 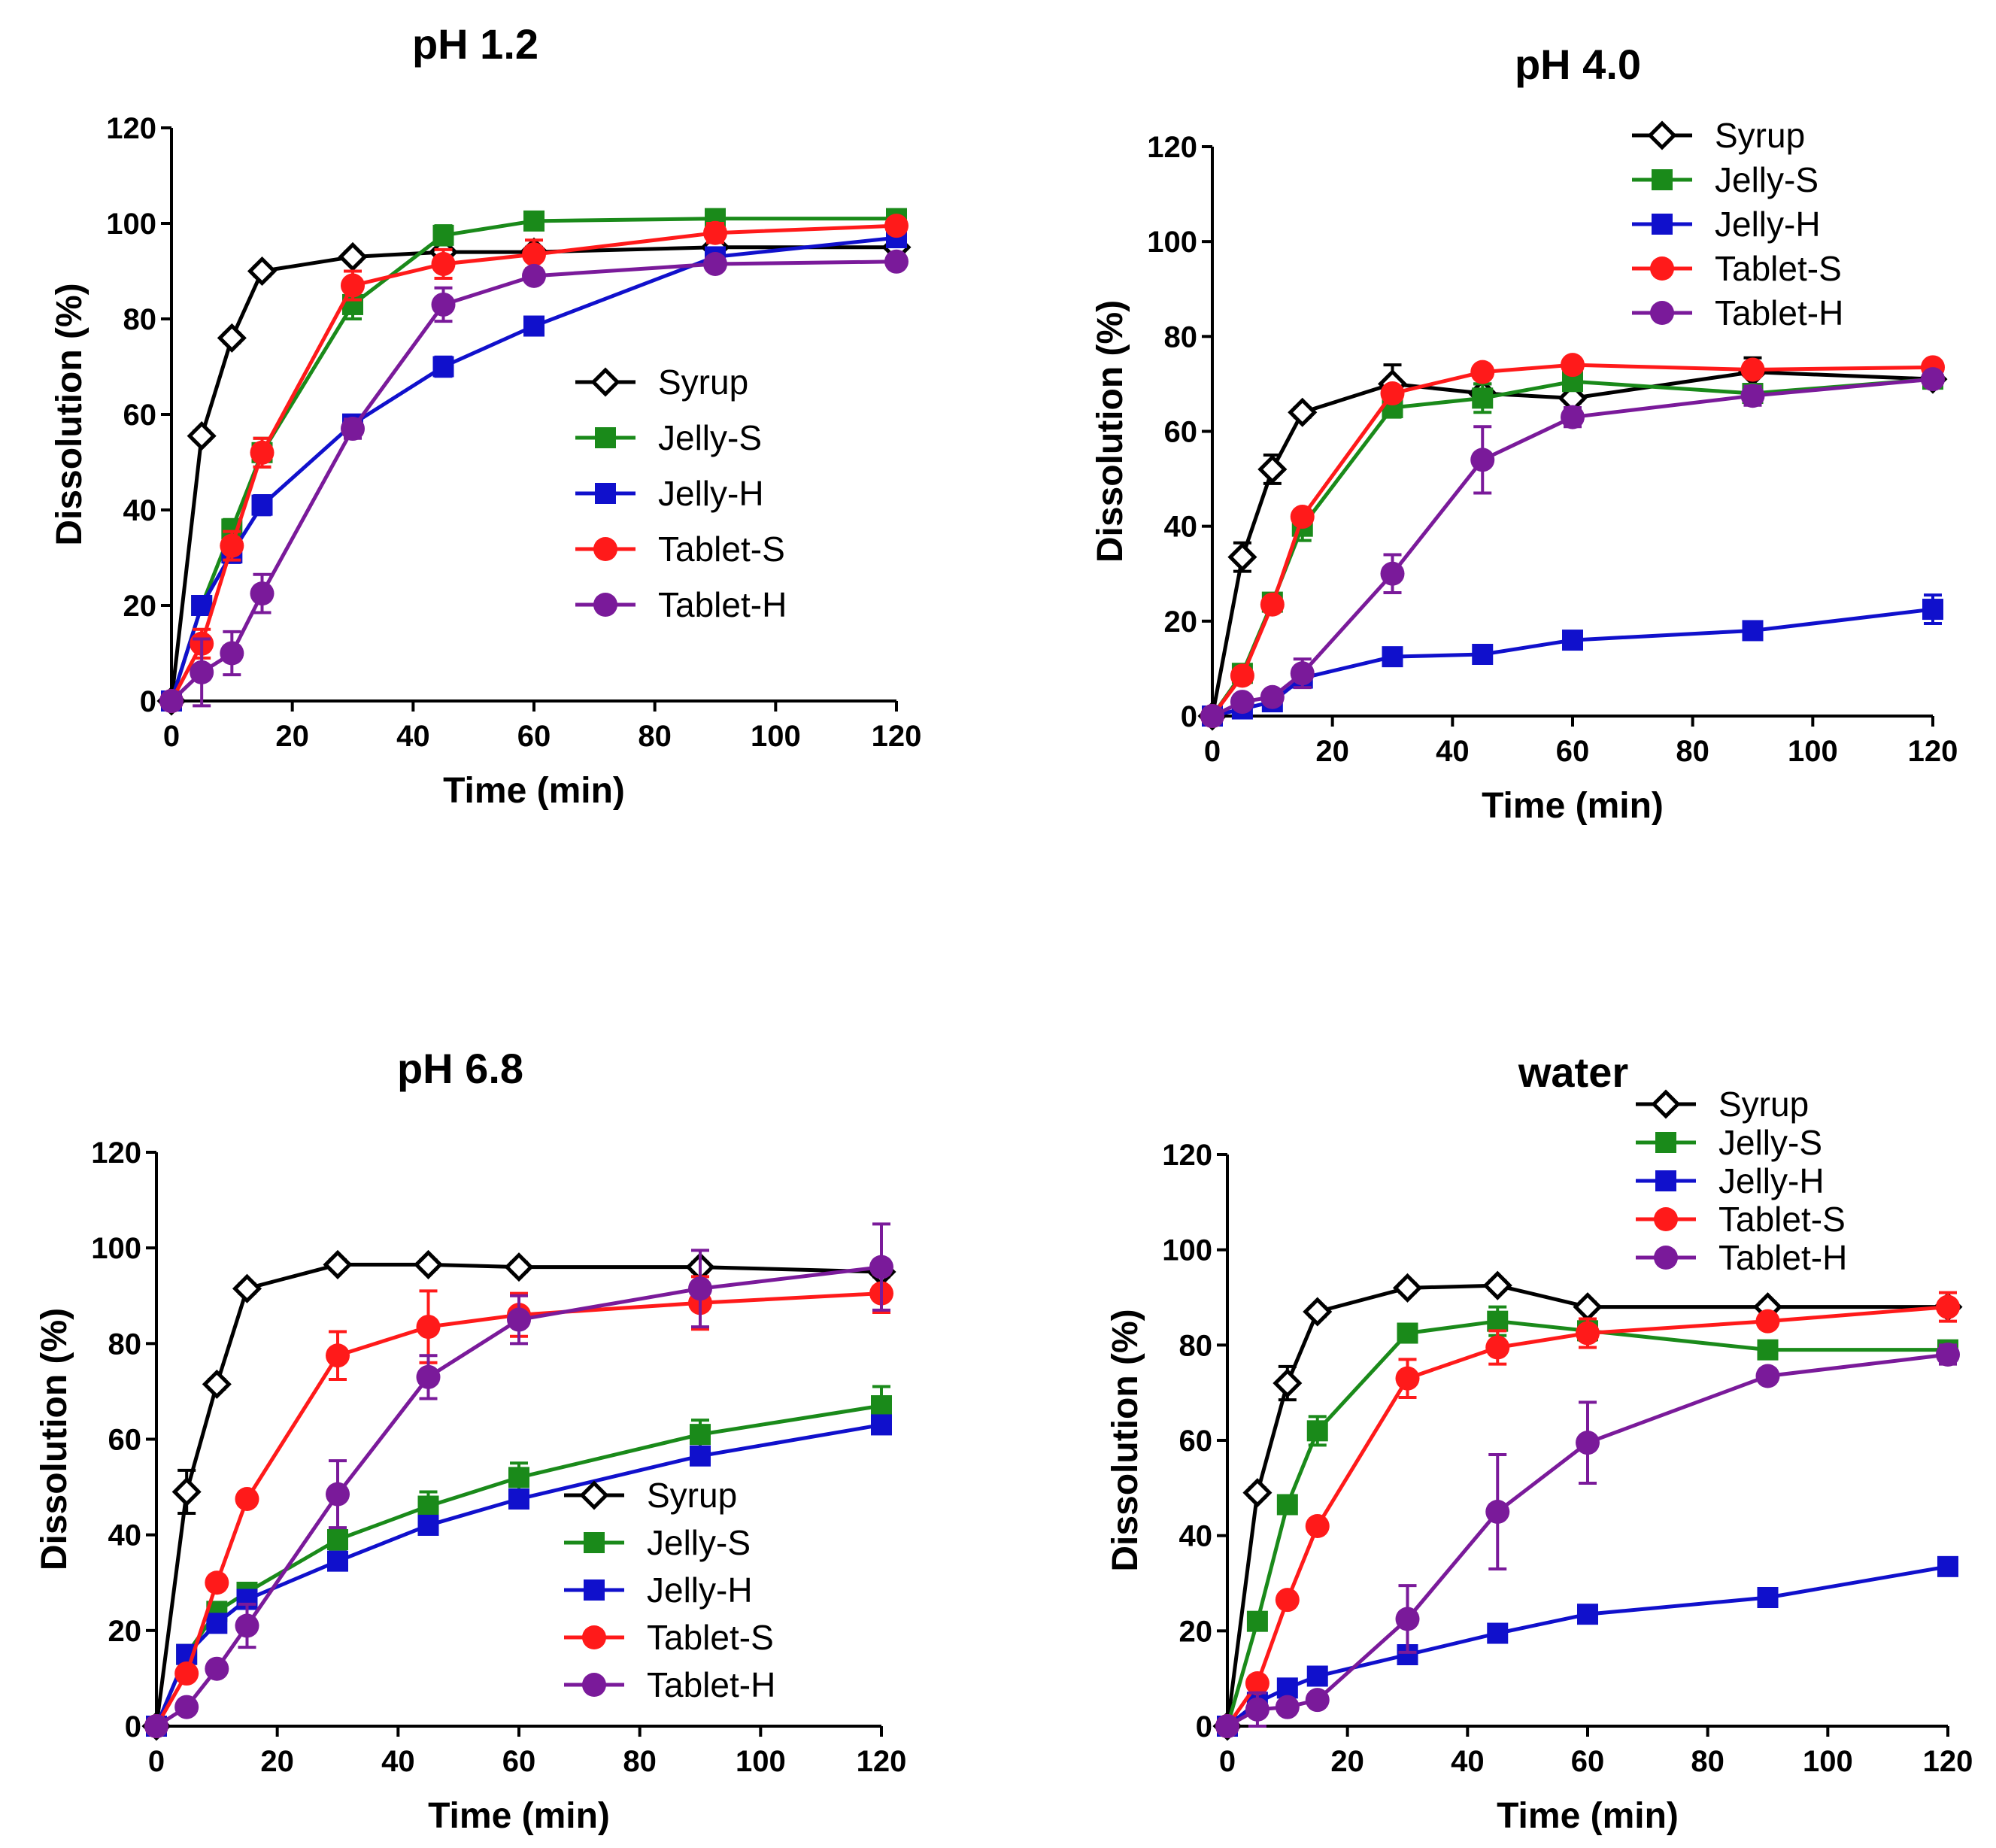 What do you see at coordinates (1578, 64) in the screenshot?
I see `chart-title: pH 4.0` at bounding box center [1578, 64].